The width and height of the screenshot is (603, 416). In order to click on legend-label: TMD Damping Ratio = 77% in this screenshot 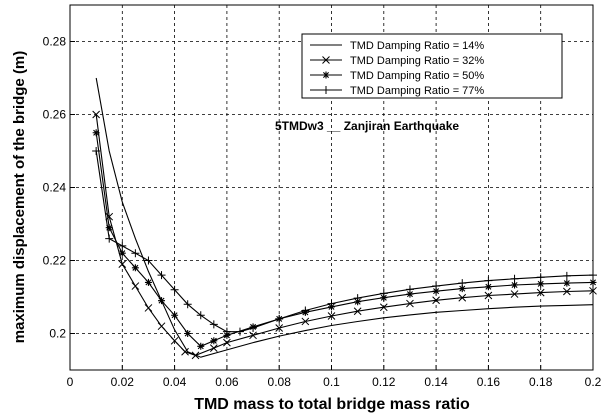, I will do `click(417, 91)`.